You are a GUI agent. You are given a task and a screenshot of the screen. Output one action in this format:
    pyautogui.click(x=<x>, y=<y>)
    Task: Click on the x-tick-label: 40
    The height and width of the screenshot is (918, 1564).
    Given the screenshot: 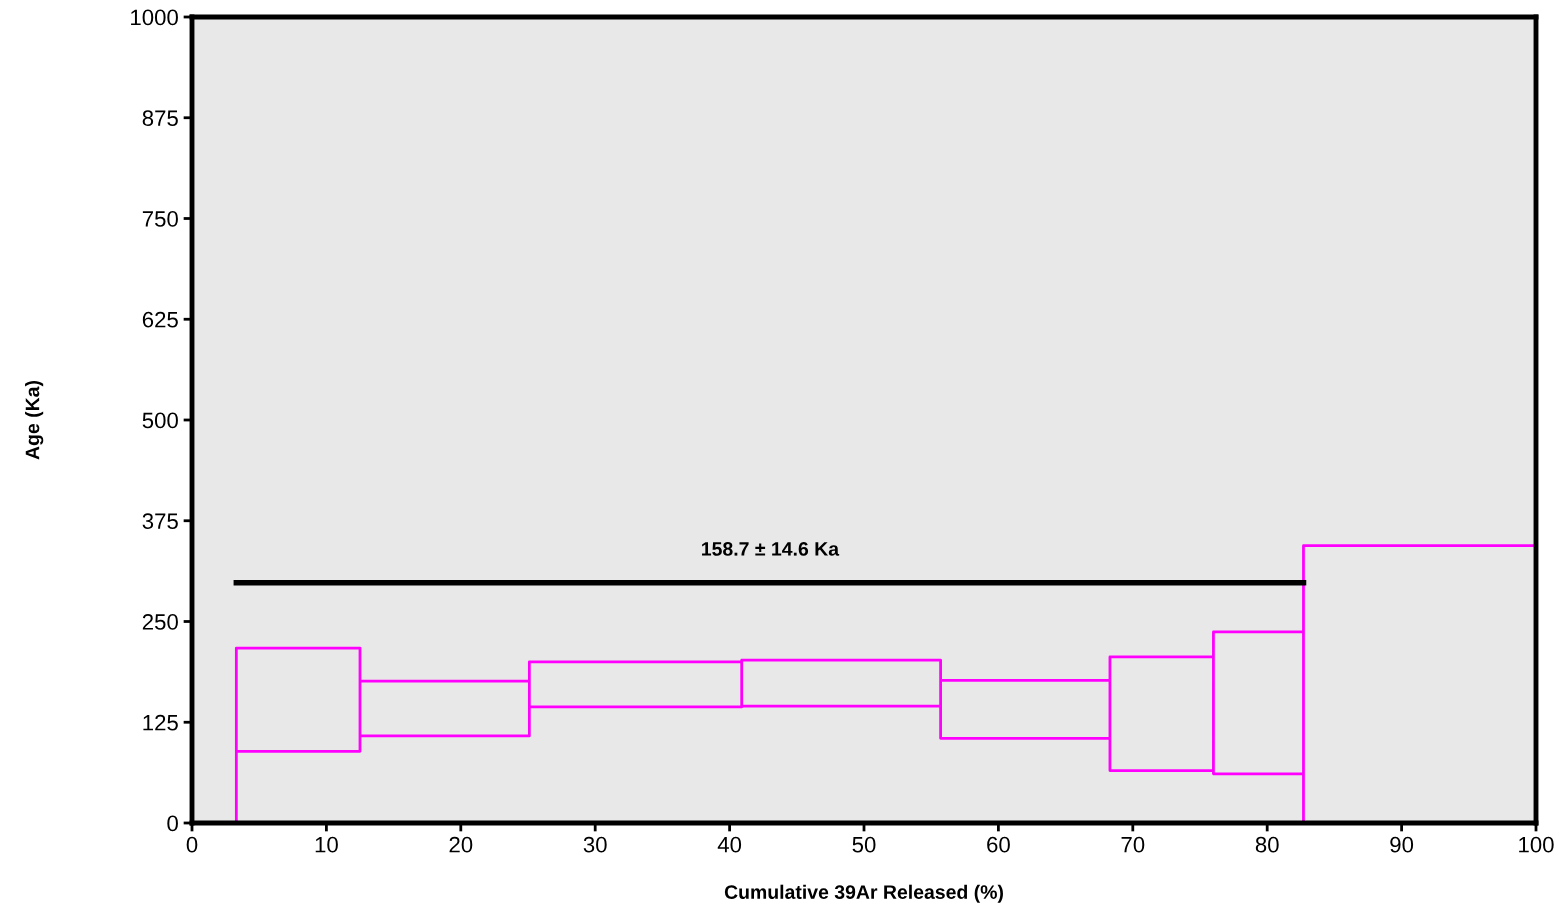 What is the action you would take?
    pyautogui.click(x=729, y=844)
    